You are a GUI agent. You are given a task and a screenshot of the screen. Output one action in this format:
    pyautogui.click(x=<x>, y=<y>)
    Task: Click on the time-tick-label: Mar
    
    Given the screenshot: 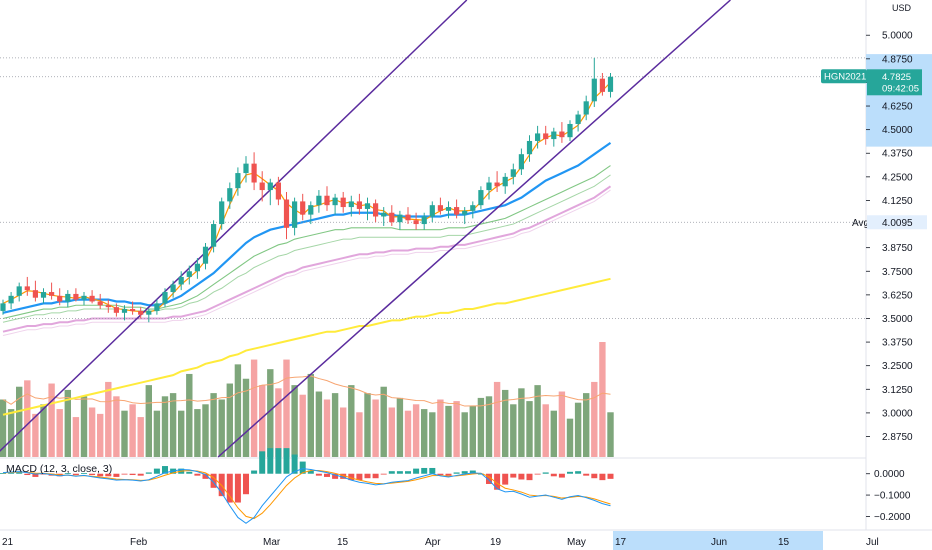 What is the action you would take?
    pyautogui.click(x=272, y=542)
    